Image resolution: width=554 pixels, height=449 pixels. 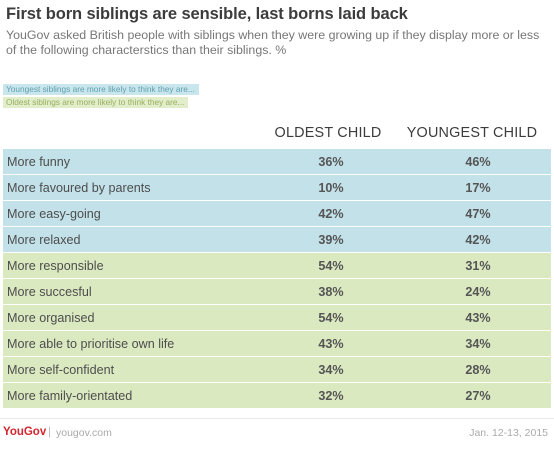 What do you see at coordinates (51, 318) in the screenshot?
I see `row-label: More organised` at bounding box center [51, 318].